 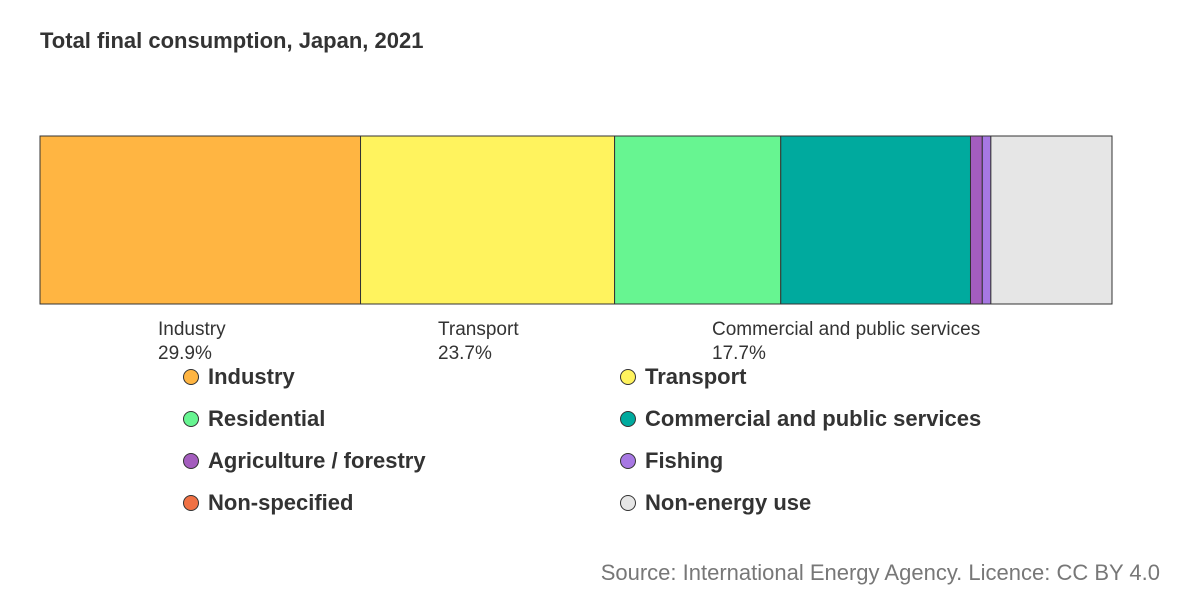 I want to click on legend-label: Commercial and public services, so click(x=813, y=418).